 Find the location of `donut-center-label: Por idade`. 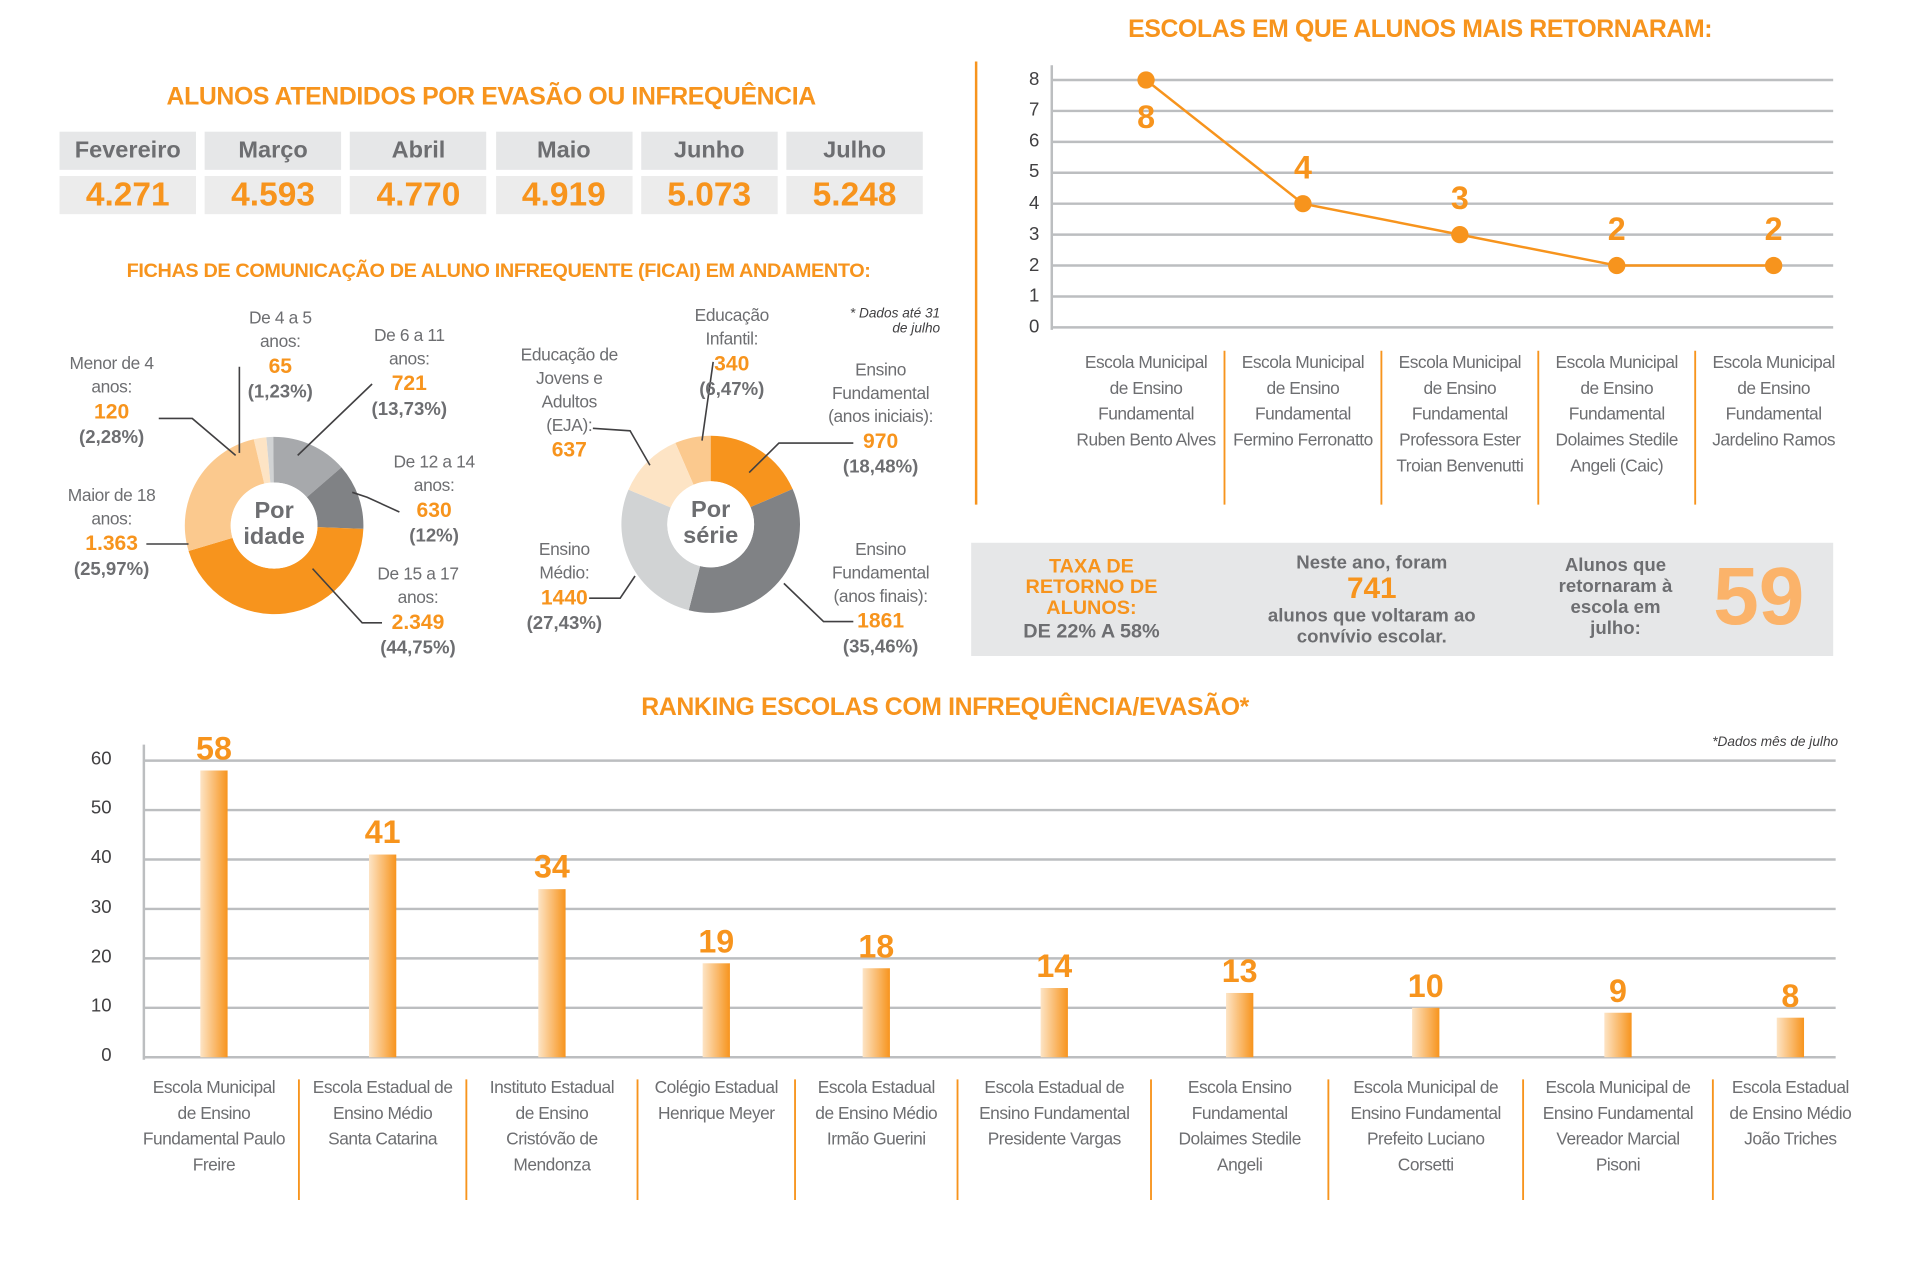

donut-center-label: Por idade is located at coordinates (274, 524).